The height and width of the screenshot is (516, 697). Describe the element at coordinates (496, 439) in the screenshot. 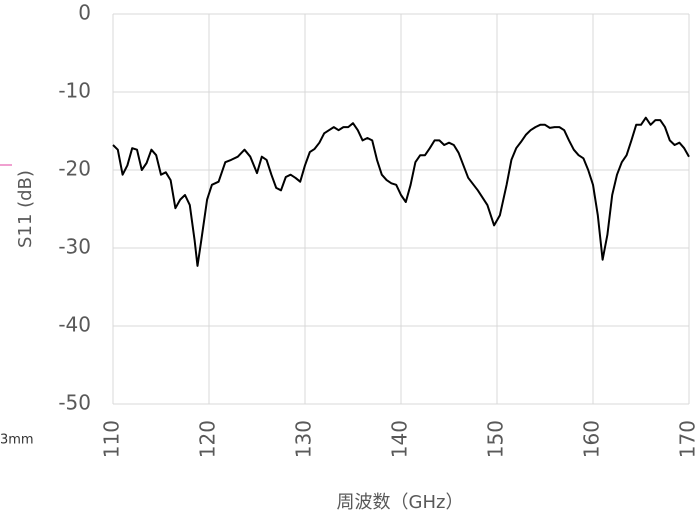

I see `x-tick-label: 150` at that location.